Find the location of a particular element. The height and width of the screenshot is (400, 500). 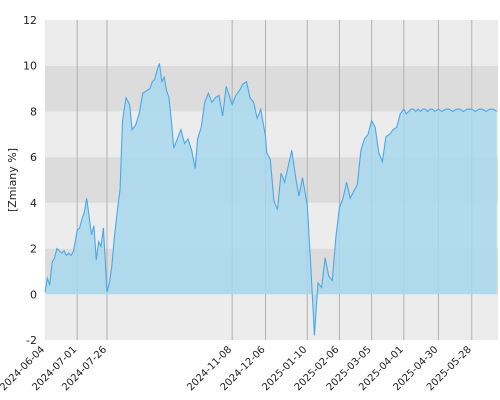

y-tick-label: 4 is located at coordinates (33, 203).